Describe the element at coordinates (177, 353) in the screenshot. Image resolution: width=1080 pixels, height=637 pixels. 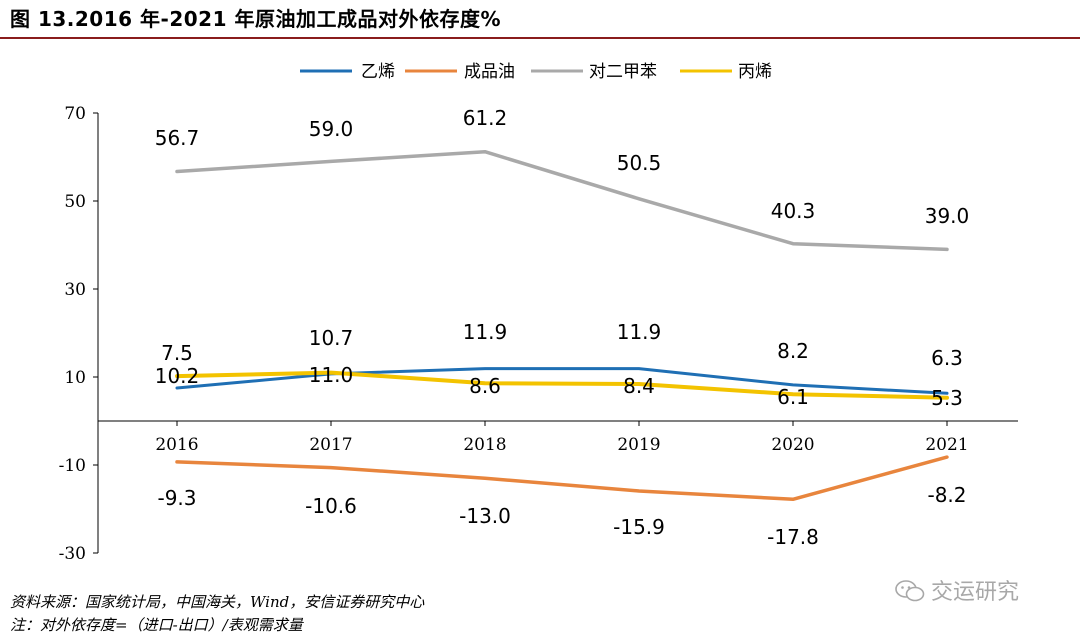
I see `data-label-ethylene: 7.5` at that location.